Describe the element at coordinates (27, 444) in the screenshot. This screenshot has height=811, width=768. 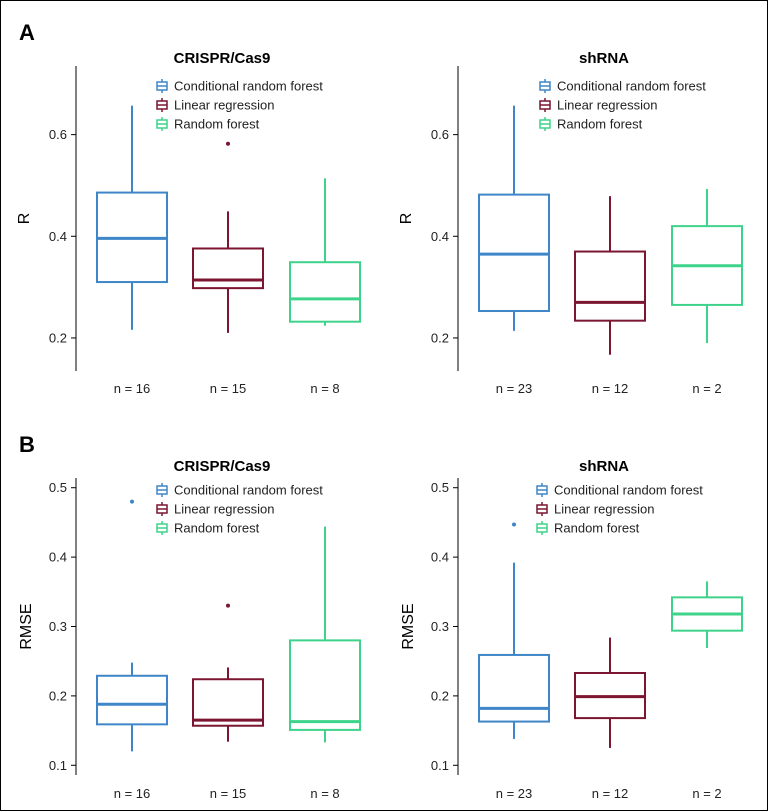
I see `panel-letter-b: B` at that location.